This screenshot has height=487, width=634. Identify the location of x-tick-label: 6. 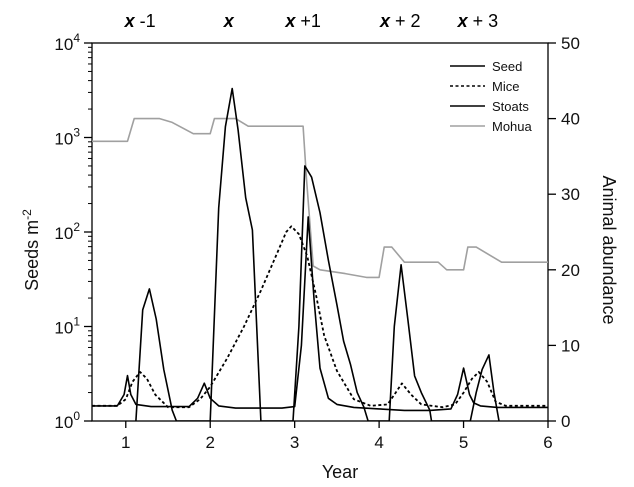
(547, 442).